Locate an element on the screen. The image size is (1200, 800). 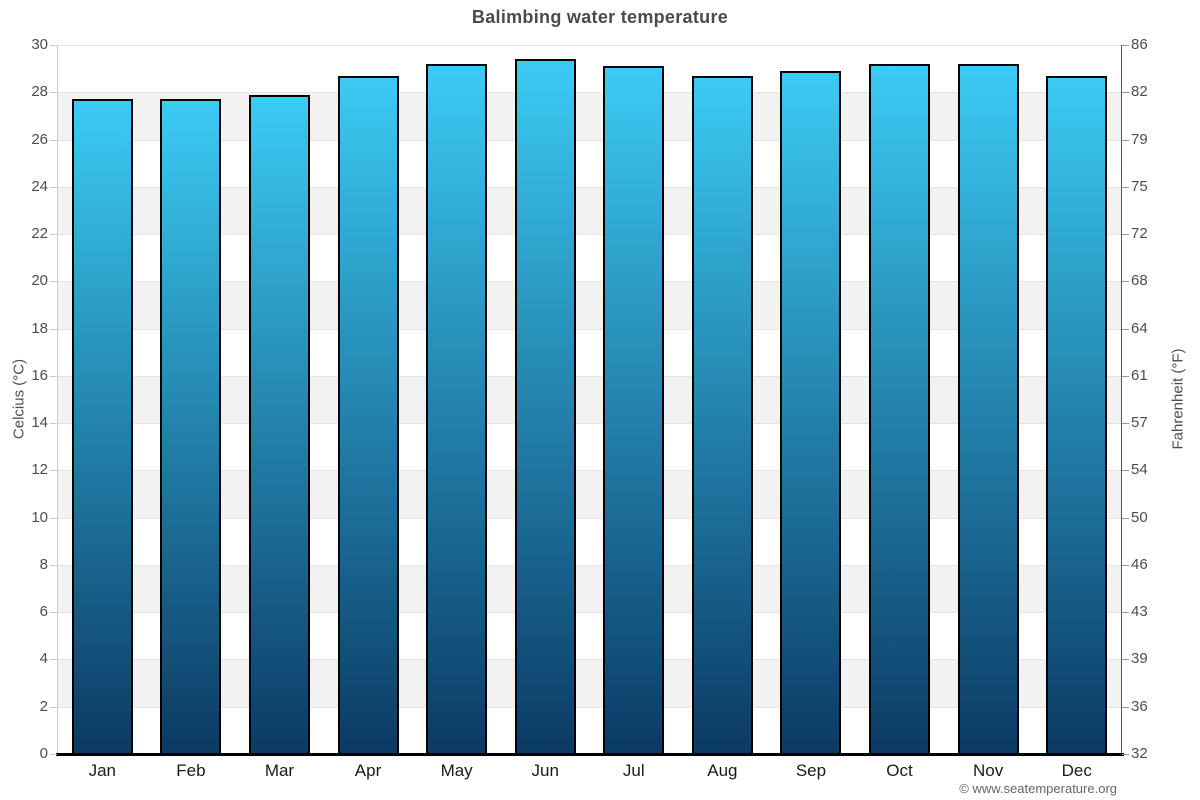
bar-jan is located at coordinates (102, 426).